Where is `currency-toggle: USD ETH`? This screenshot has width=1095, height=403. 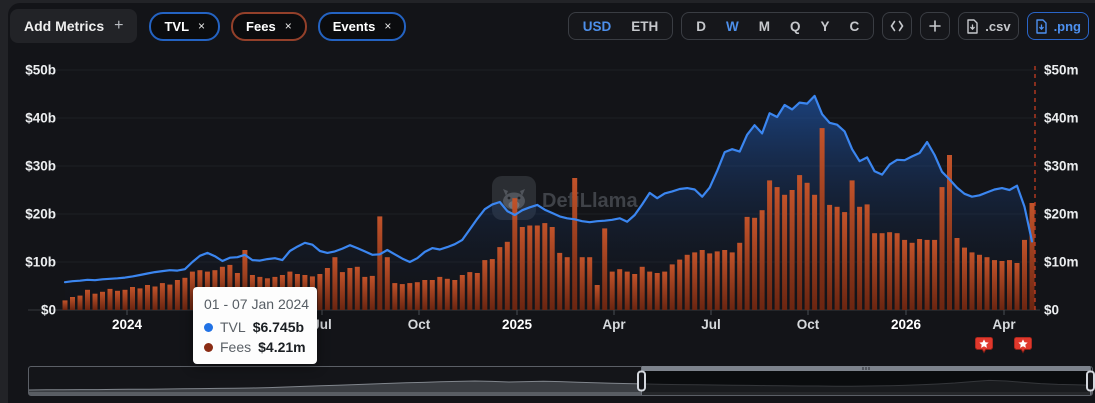
currency-toggle: USD ETH is located at coordinates (620, 26).